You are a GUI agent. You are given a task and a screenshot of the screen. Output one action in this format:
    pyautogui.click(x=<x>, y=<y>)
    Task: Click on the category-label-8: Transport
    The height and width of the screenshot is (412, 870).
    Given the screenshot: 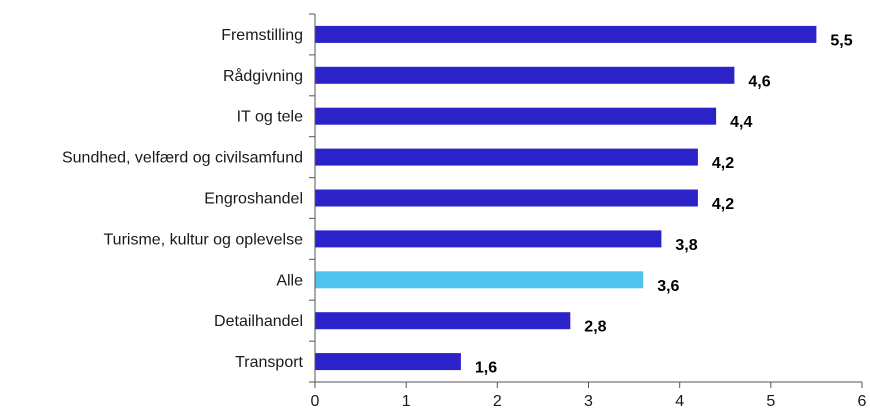 What is the action you would take?
    pyautogui.click(x=269, y=362)
    